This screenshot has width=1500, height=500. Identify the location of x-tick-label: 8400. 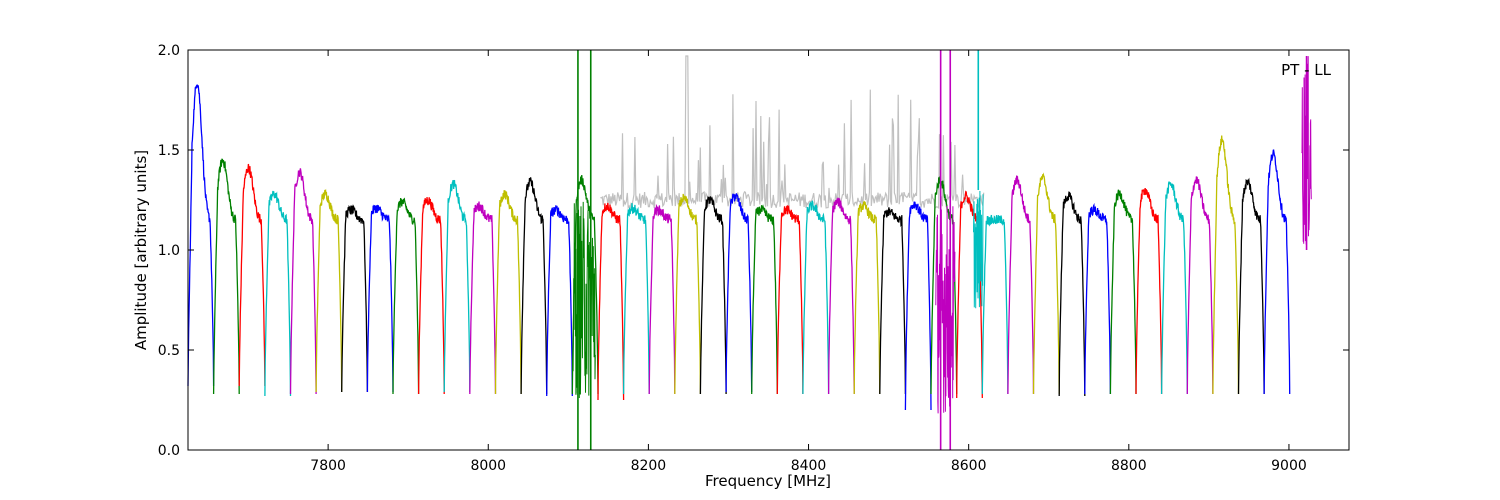
(809, 466).